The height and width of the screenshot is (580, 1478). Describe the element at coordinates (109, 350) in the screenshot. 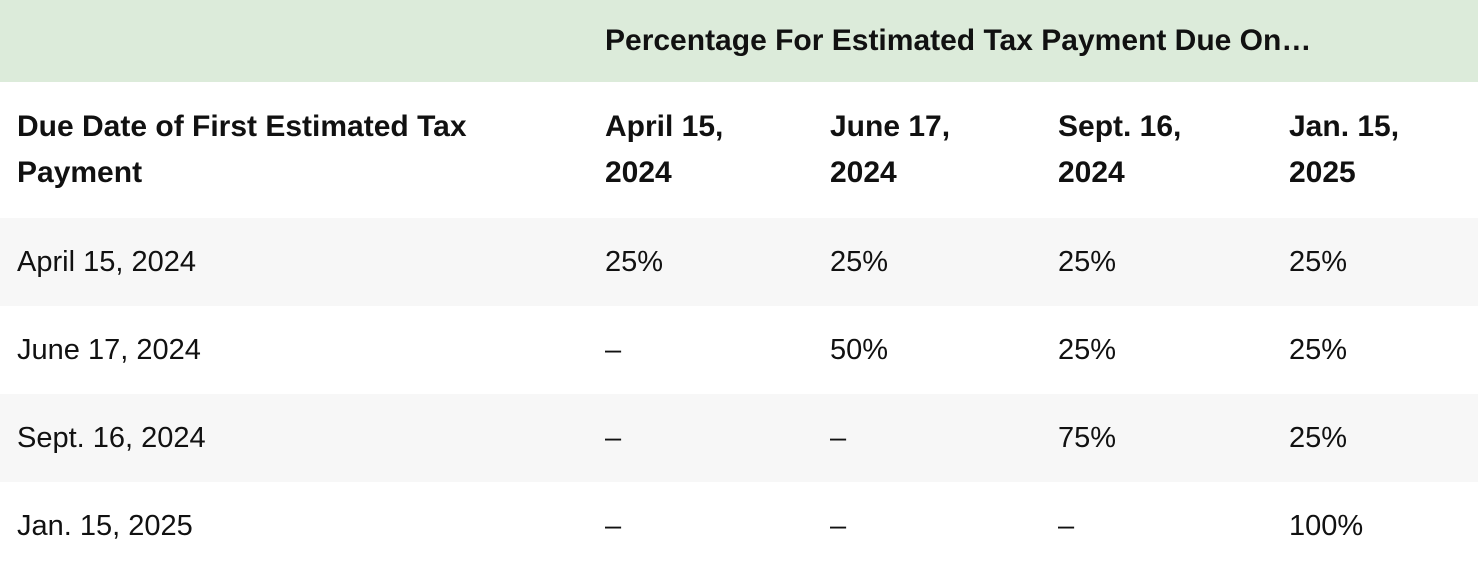

I see `row-due-date: June 17, 2024` at that location.